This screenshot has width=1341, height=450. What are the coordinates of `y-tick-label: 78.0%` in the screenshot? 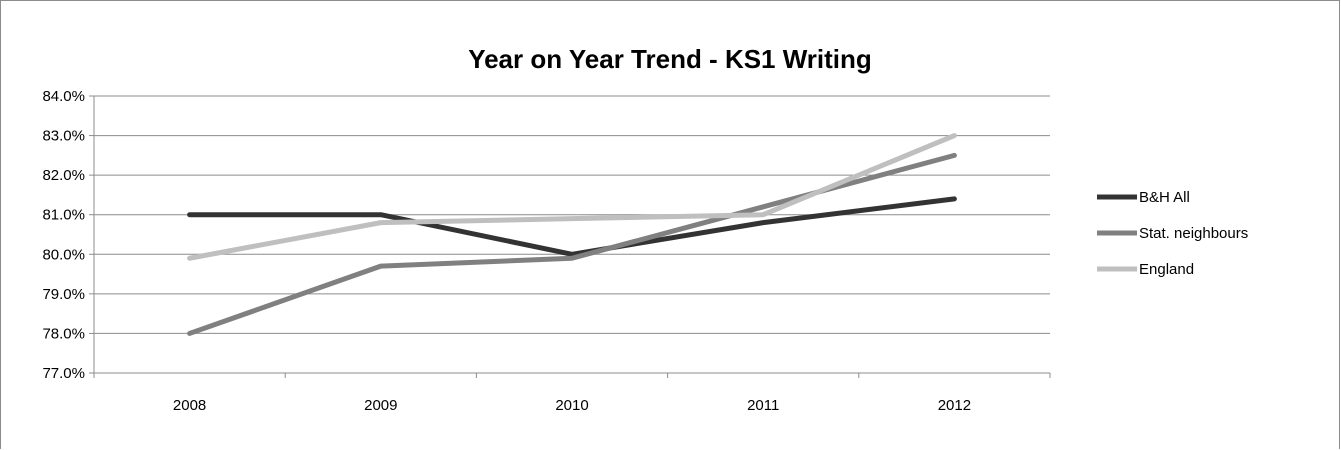 It's located at (63, 333).